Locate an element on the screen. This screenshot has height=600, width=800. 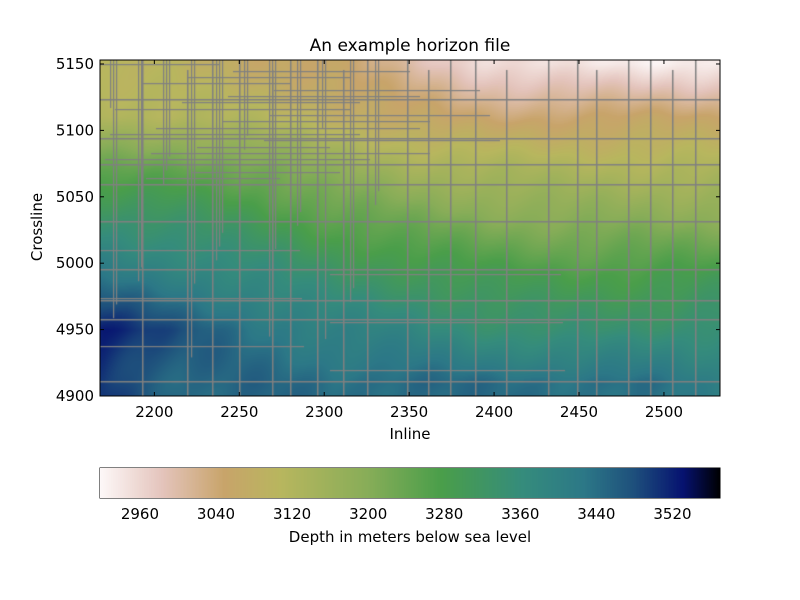
colorbar-tick-label: 2960 is located at coordinates (140, 514).